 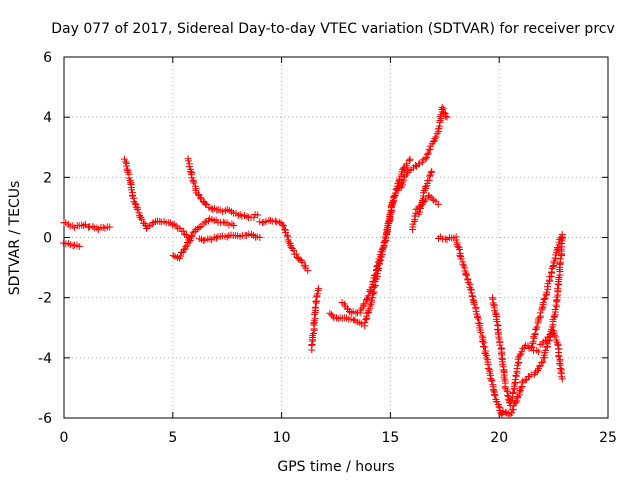 I want to click on y-tick-label: 6, so click(x=47, y=58).